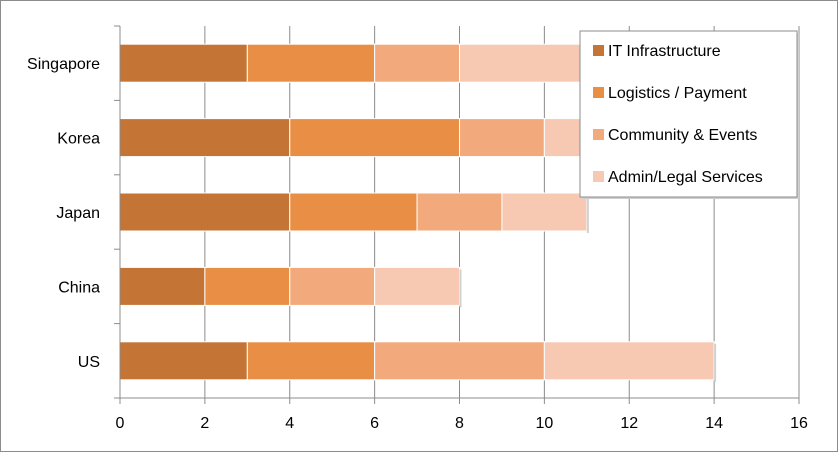 The width and height of the screenshot is (838, 452). Describe the element at coordinates (183, 361) in the screenshot. I see `bar-us-it-infrastructure` at that location.